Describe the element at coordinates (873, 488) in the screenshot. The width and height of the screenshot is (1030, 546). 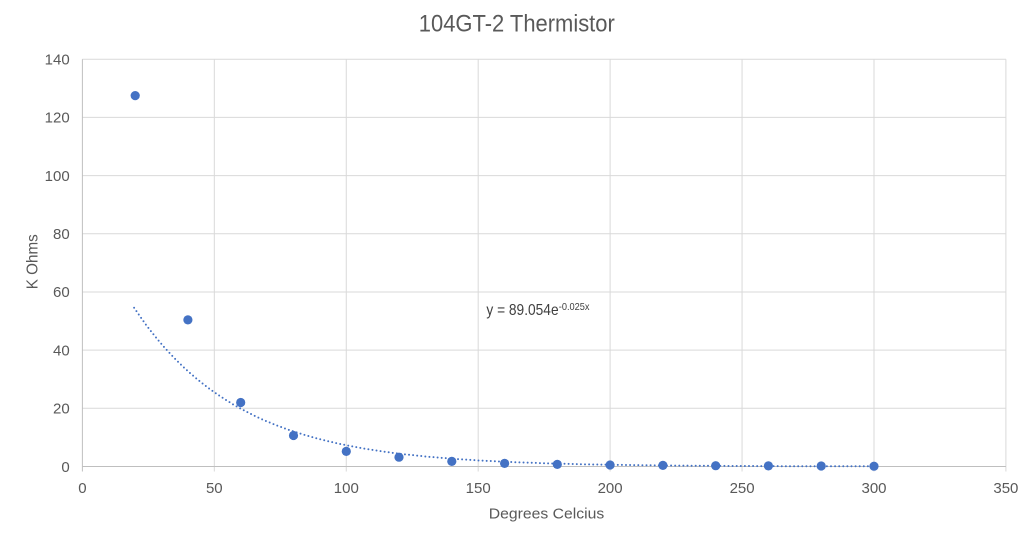
I see `svg-text: 300` at that location.